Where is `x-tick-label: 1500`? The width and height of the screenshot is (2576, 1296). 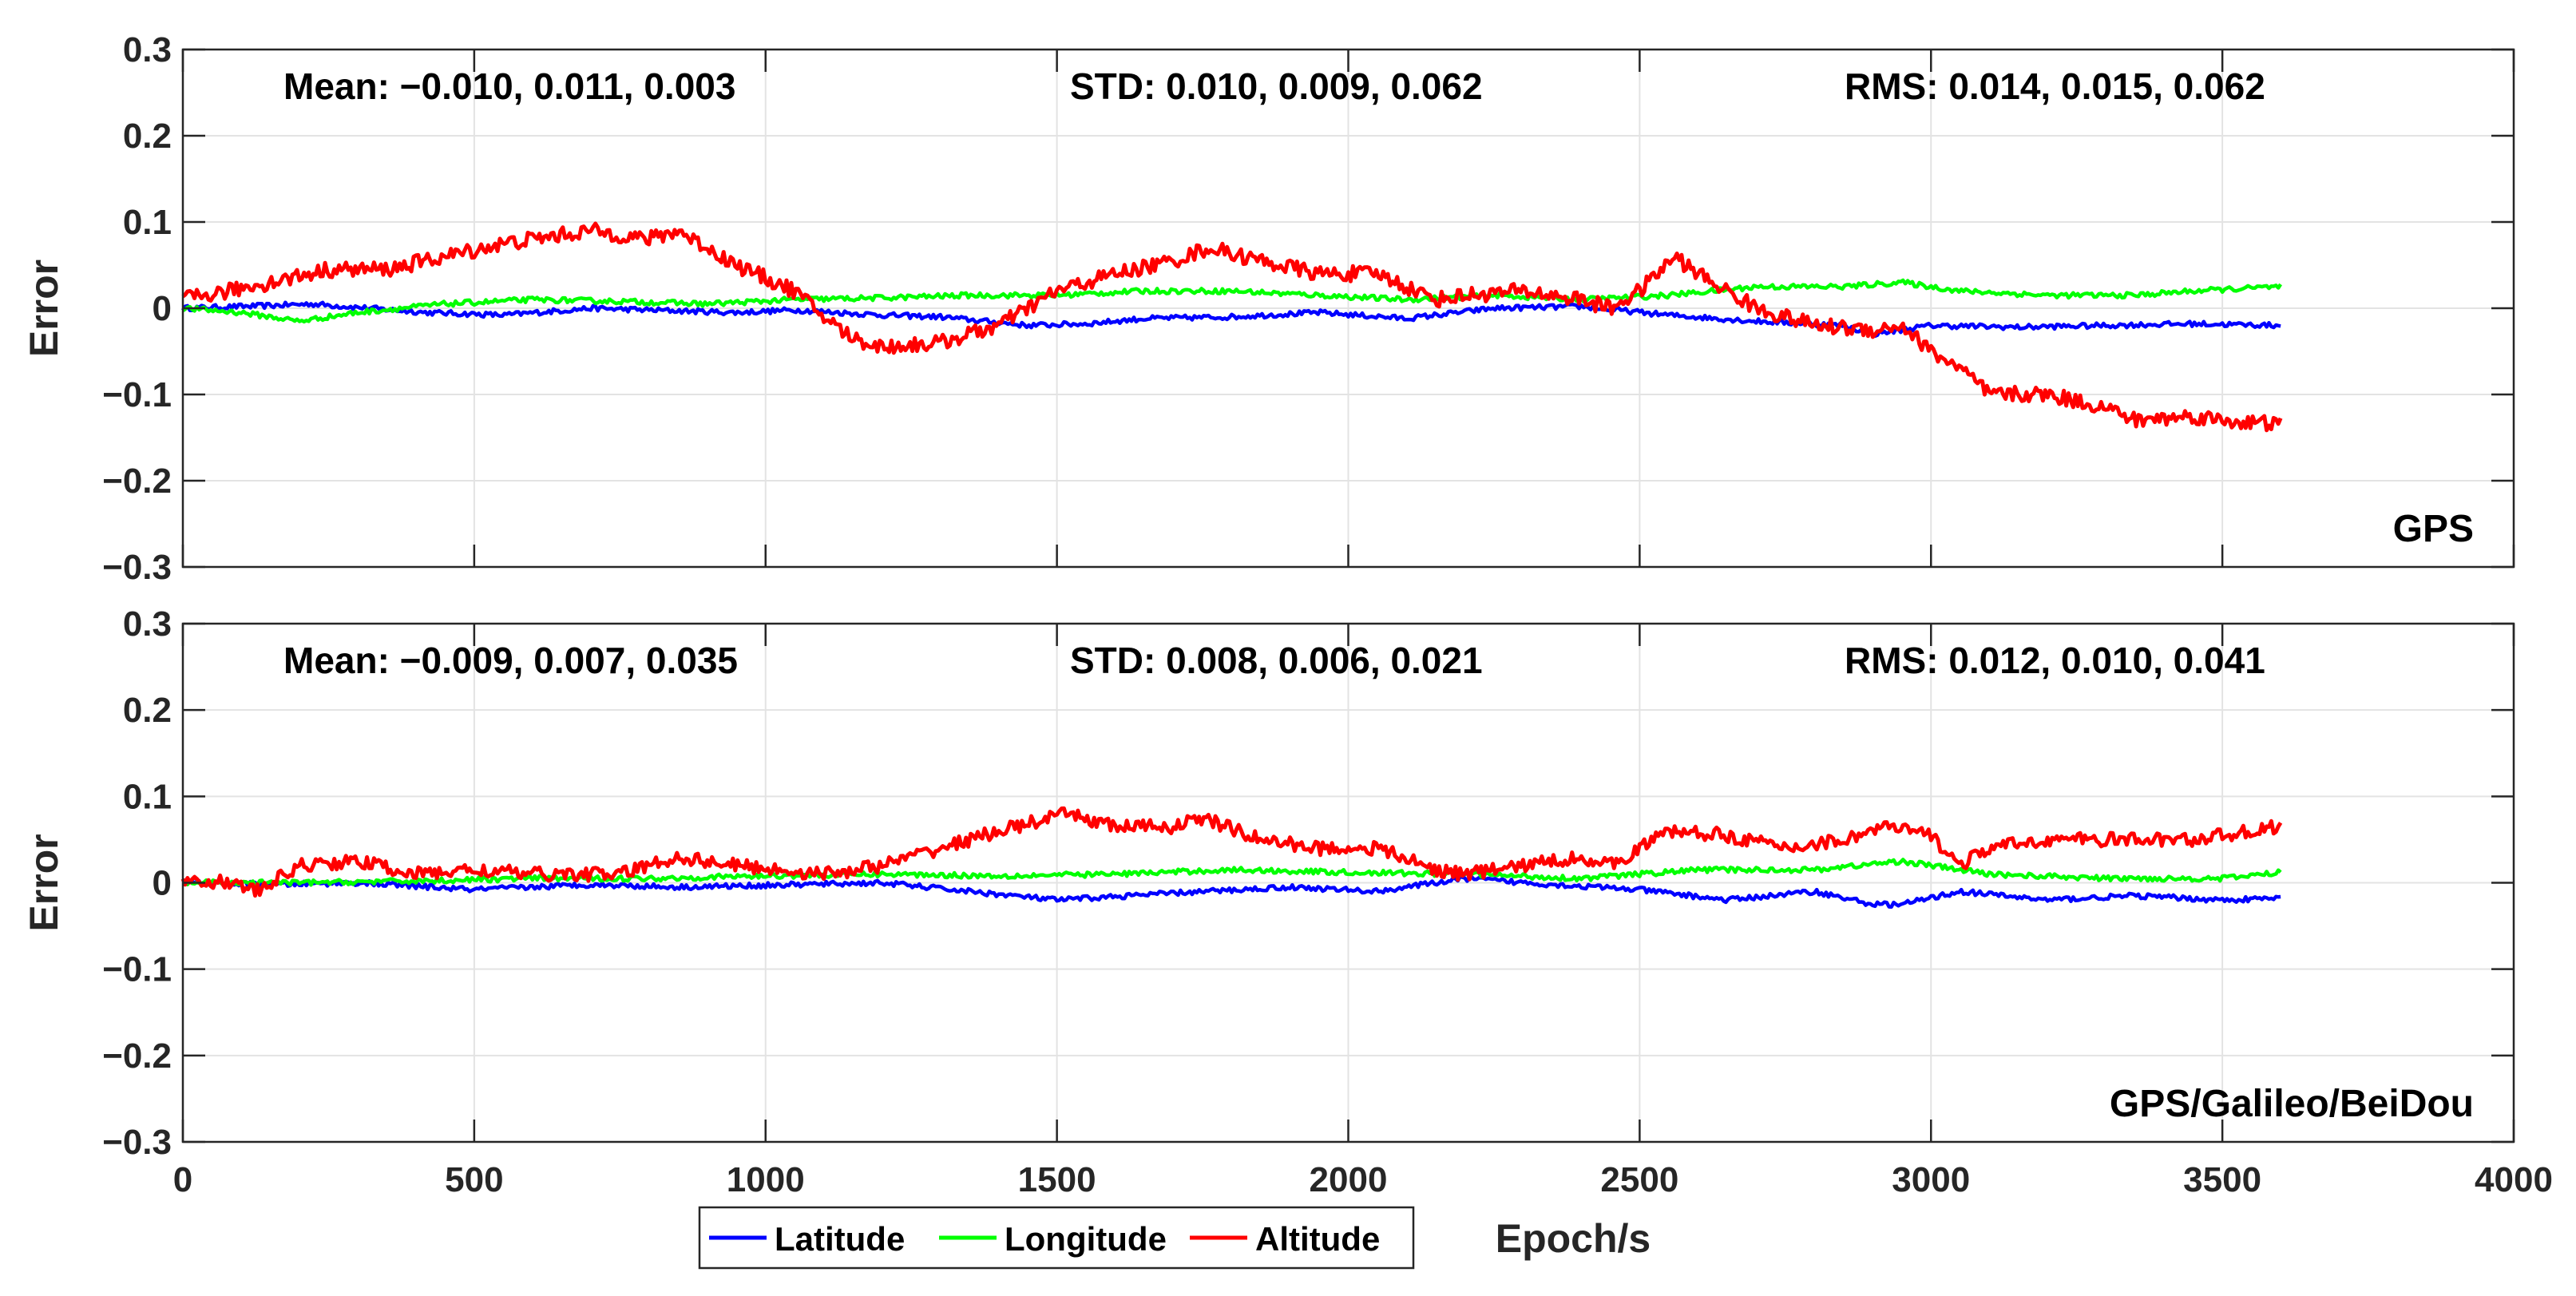
x-tick-label: 1500 is located at coordinates (1057, 1179).